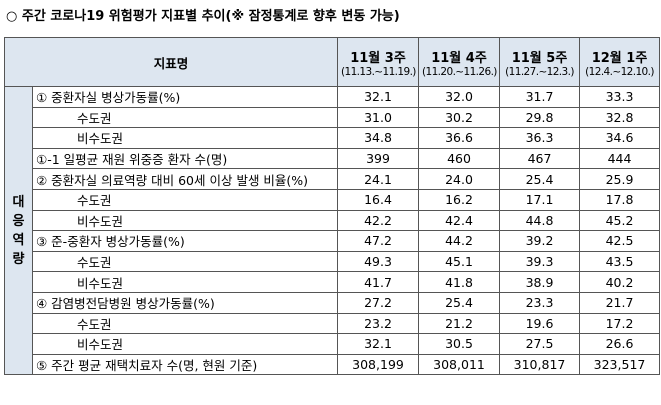  What do you see at coordinates (459, 220) in the screenshot?
I see `value-cell: 42.4` at bounding box center [459, 220].